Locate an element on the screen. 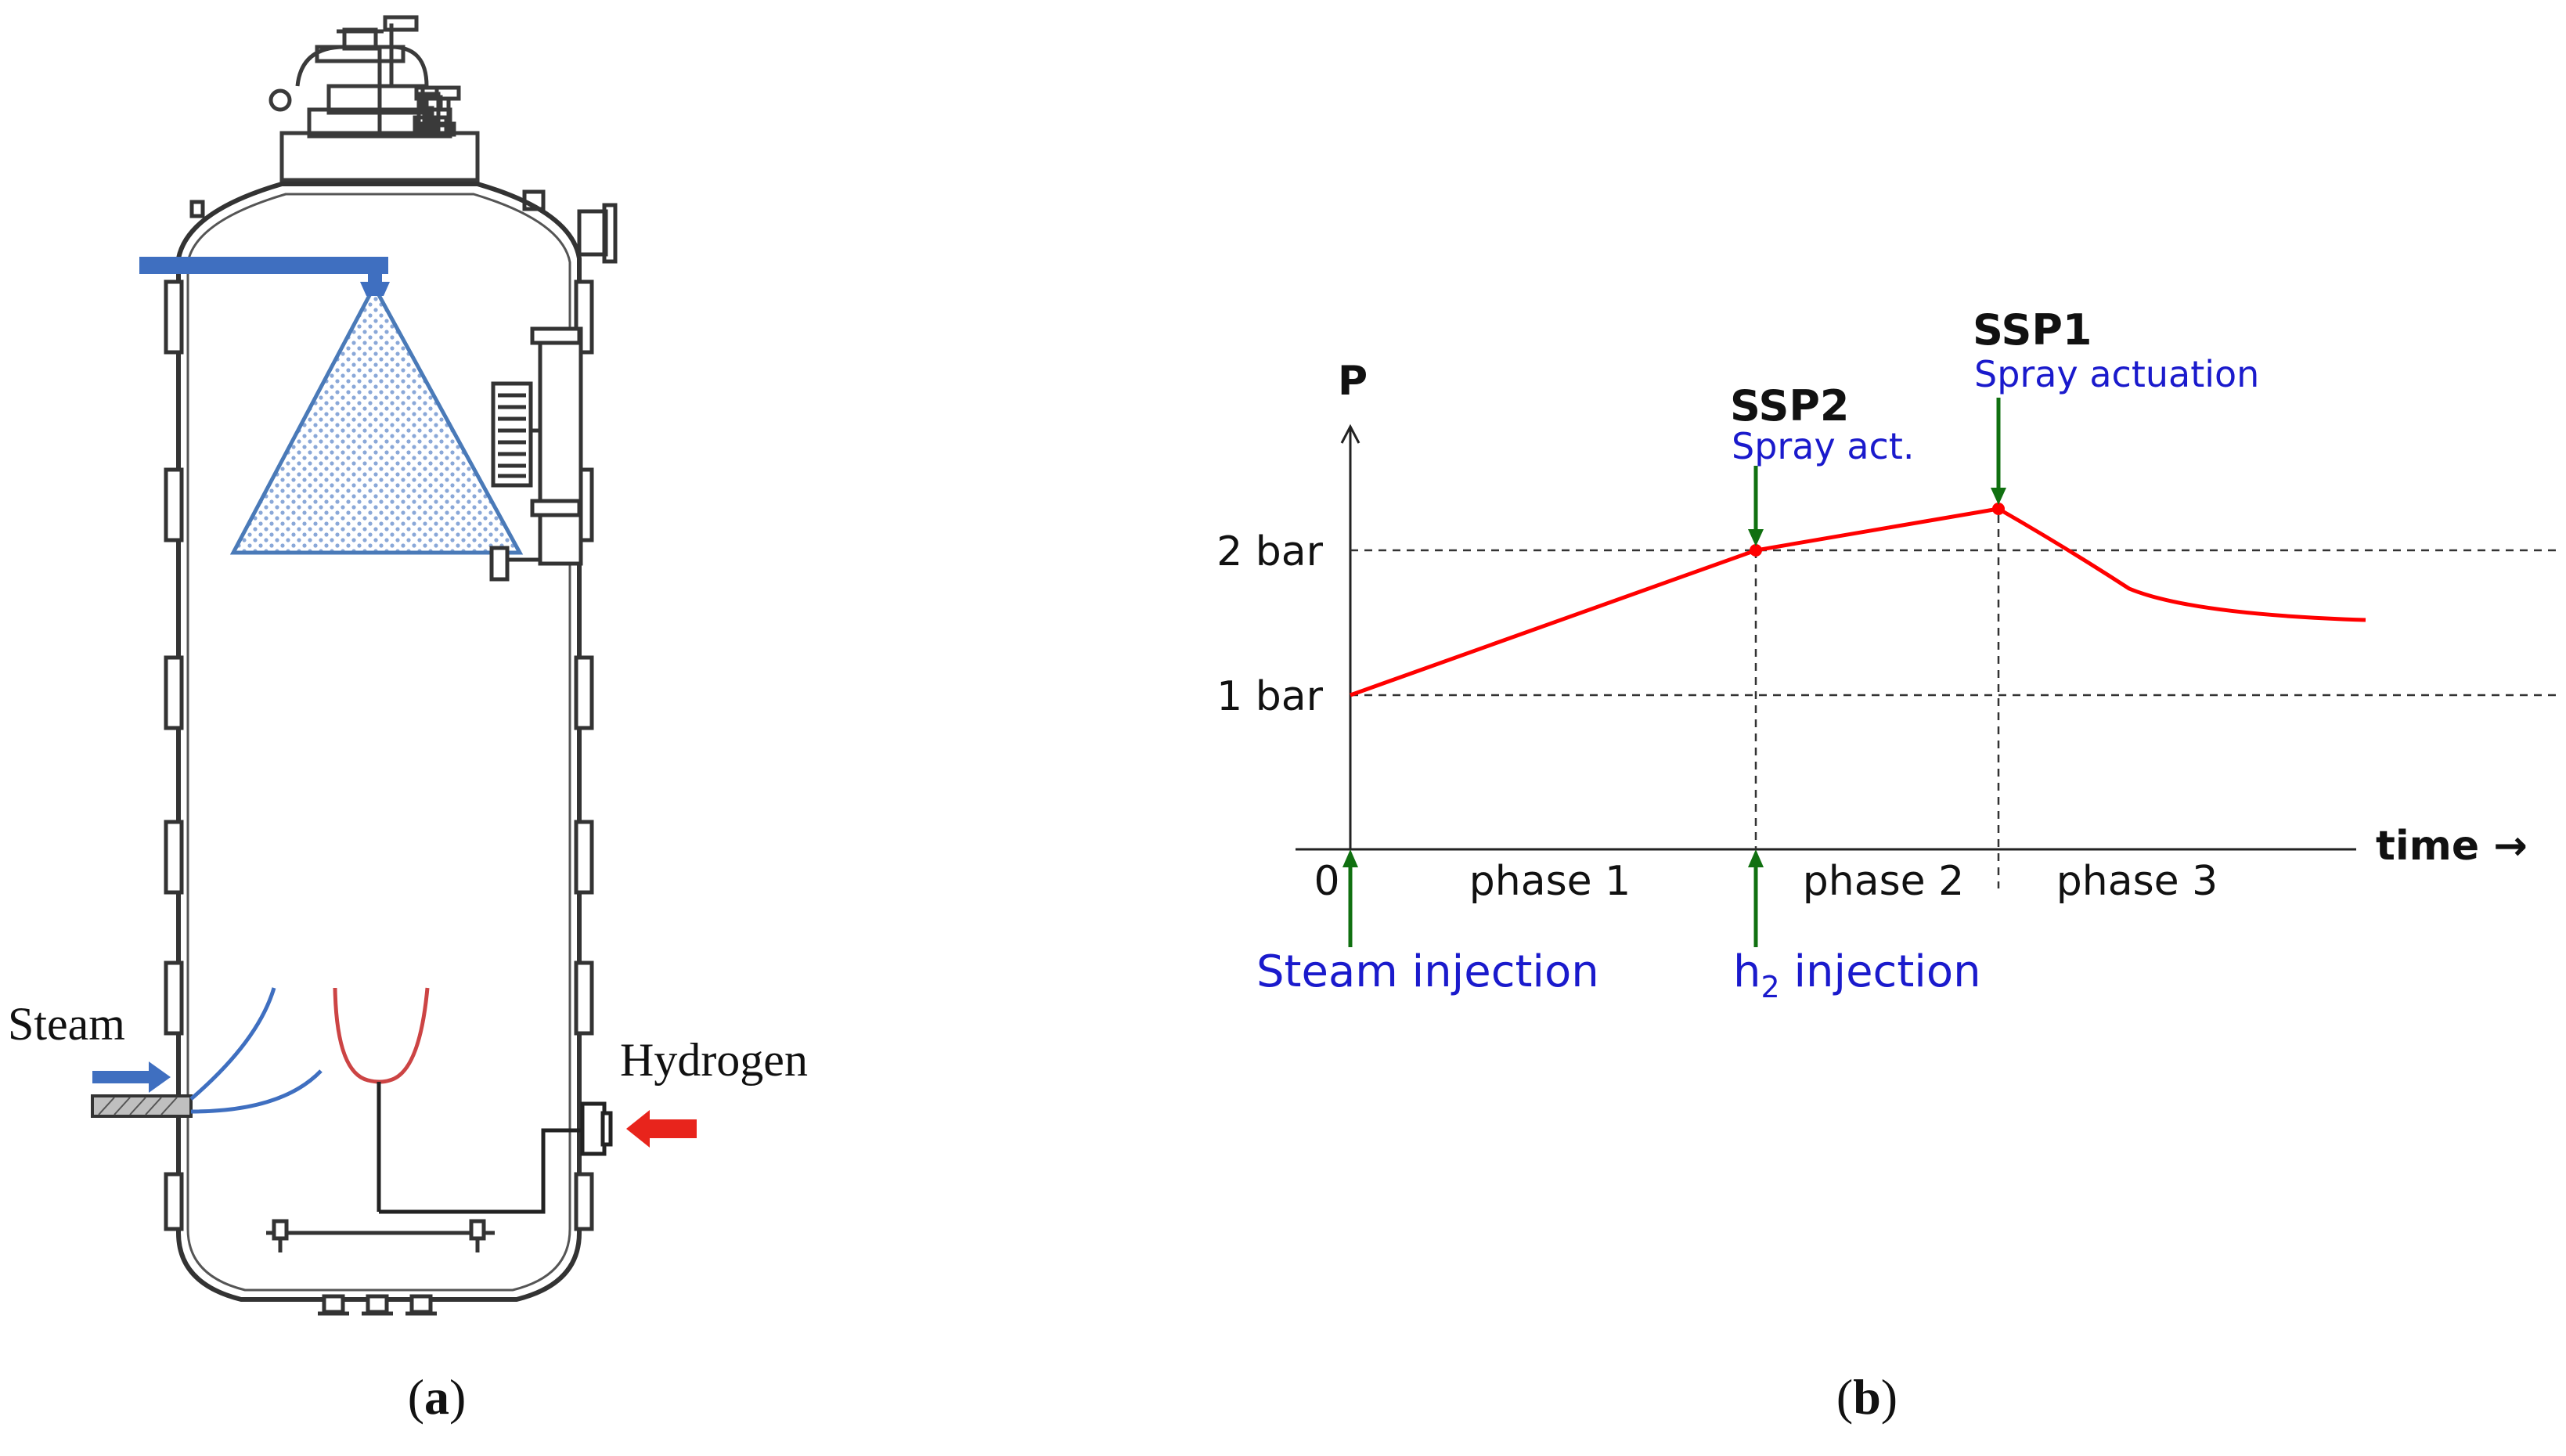 This screenshot has height=1456, width=2566. steam-label: Steam is located at coordinates (66, 1024).